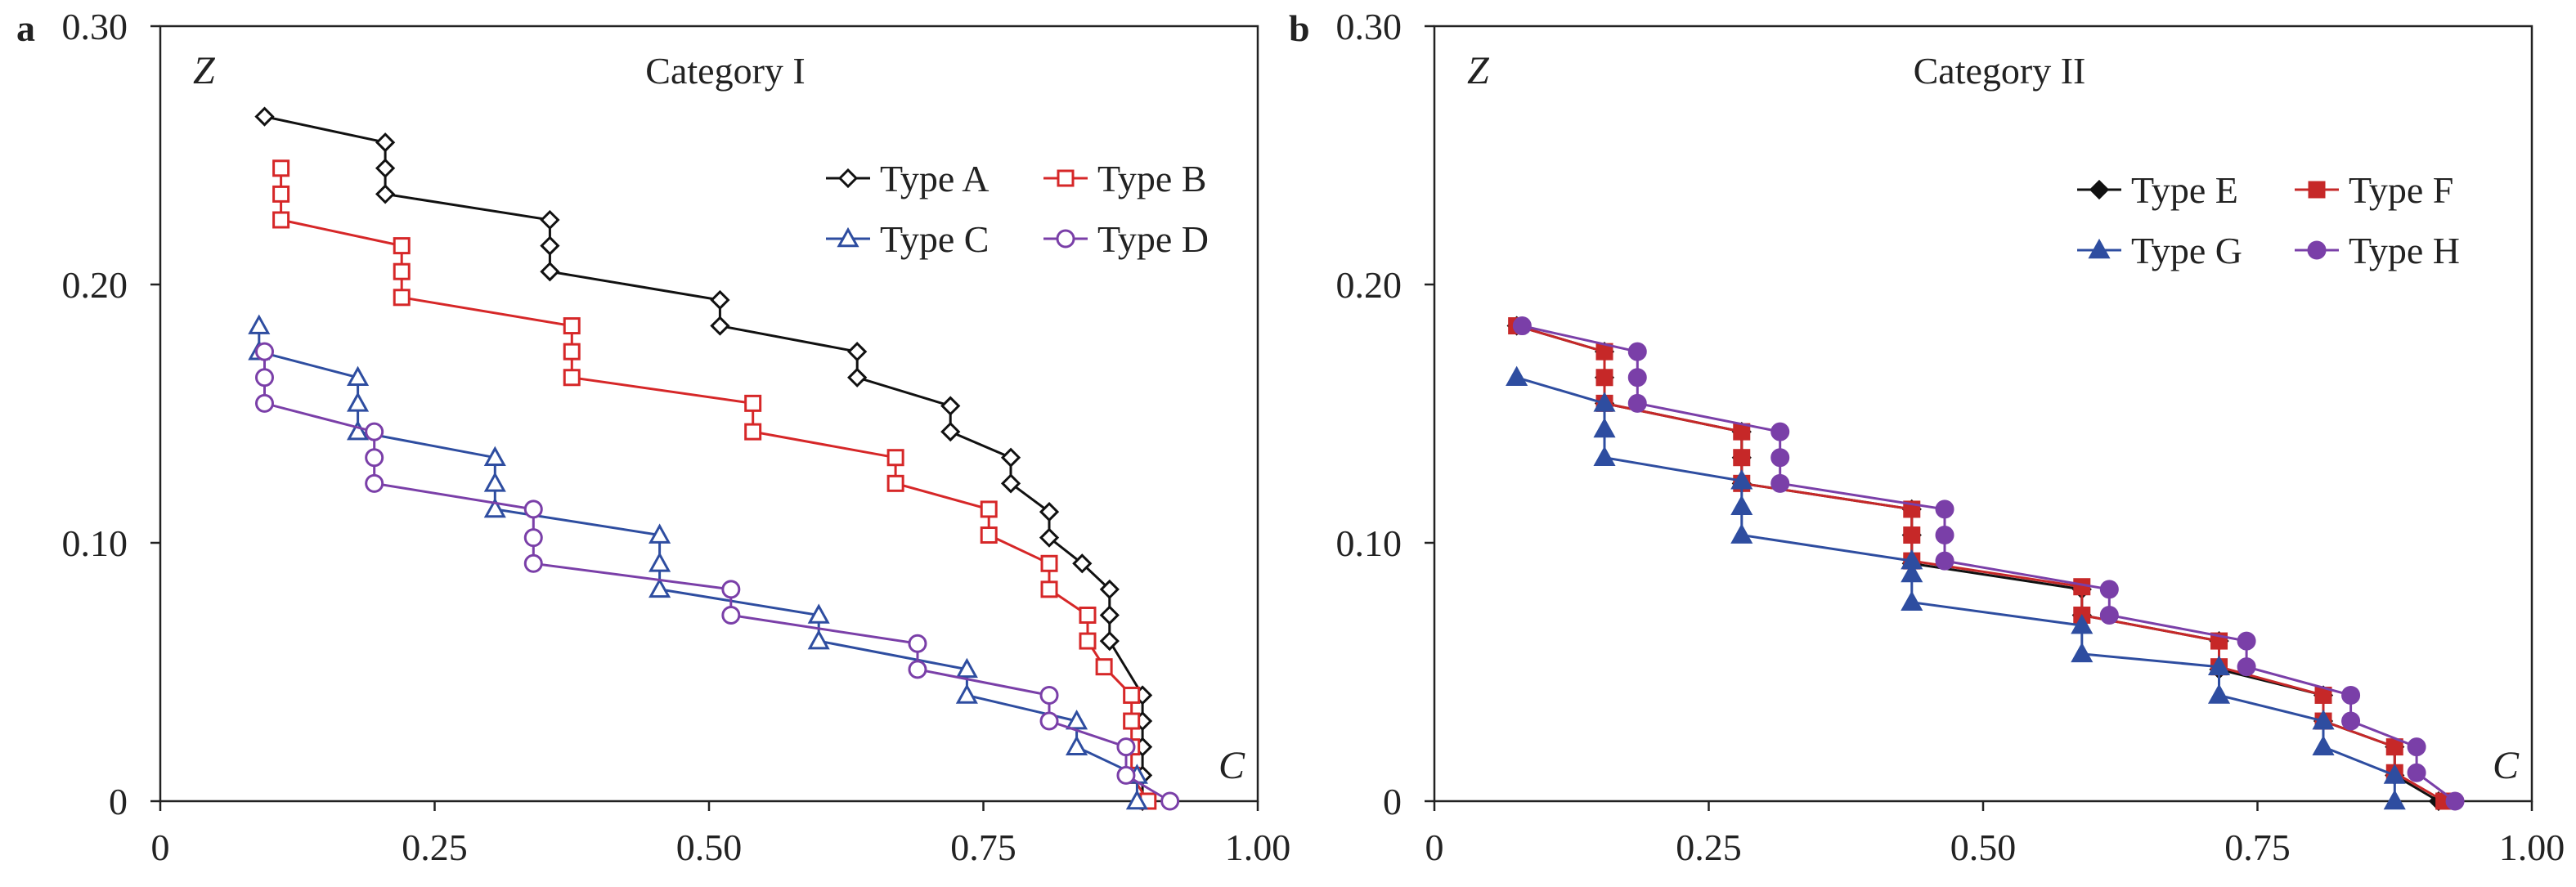  What do you see at coordinates (1017, 209) in the screenshot?
I see `legend: Type A Type B Type C Type D` at bounding box center [1017, 209].